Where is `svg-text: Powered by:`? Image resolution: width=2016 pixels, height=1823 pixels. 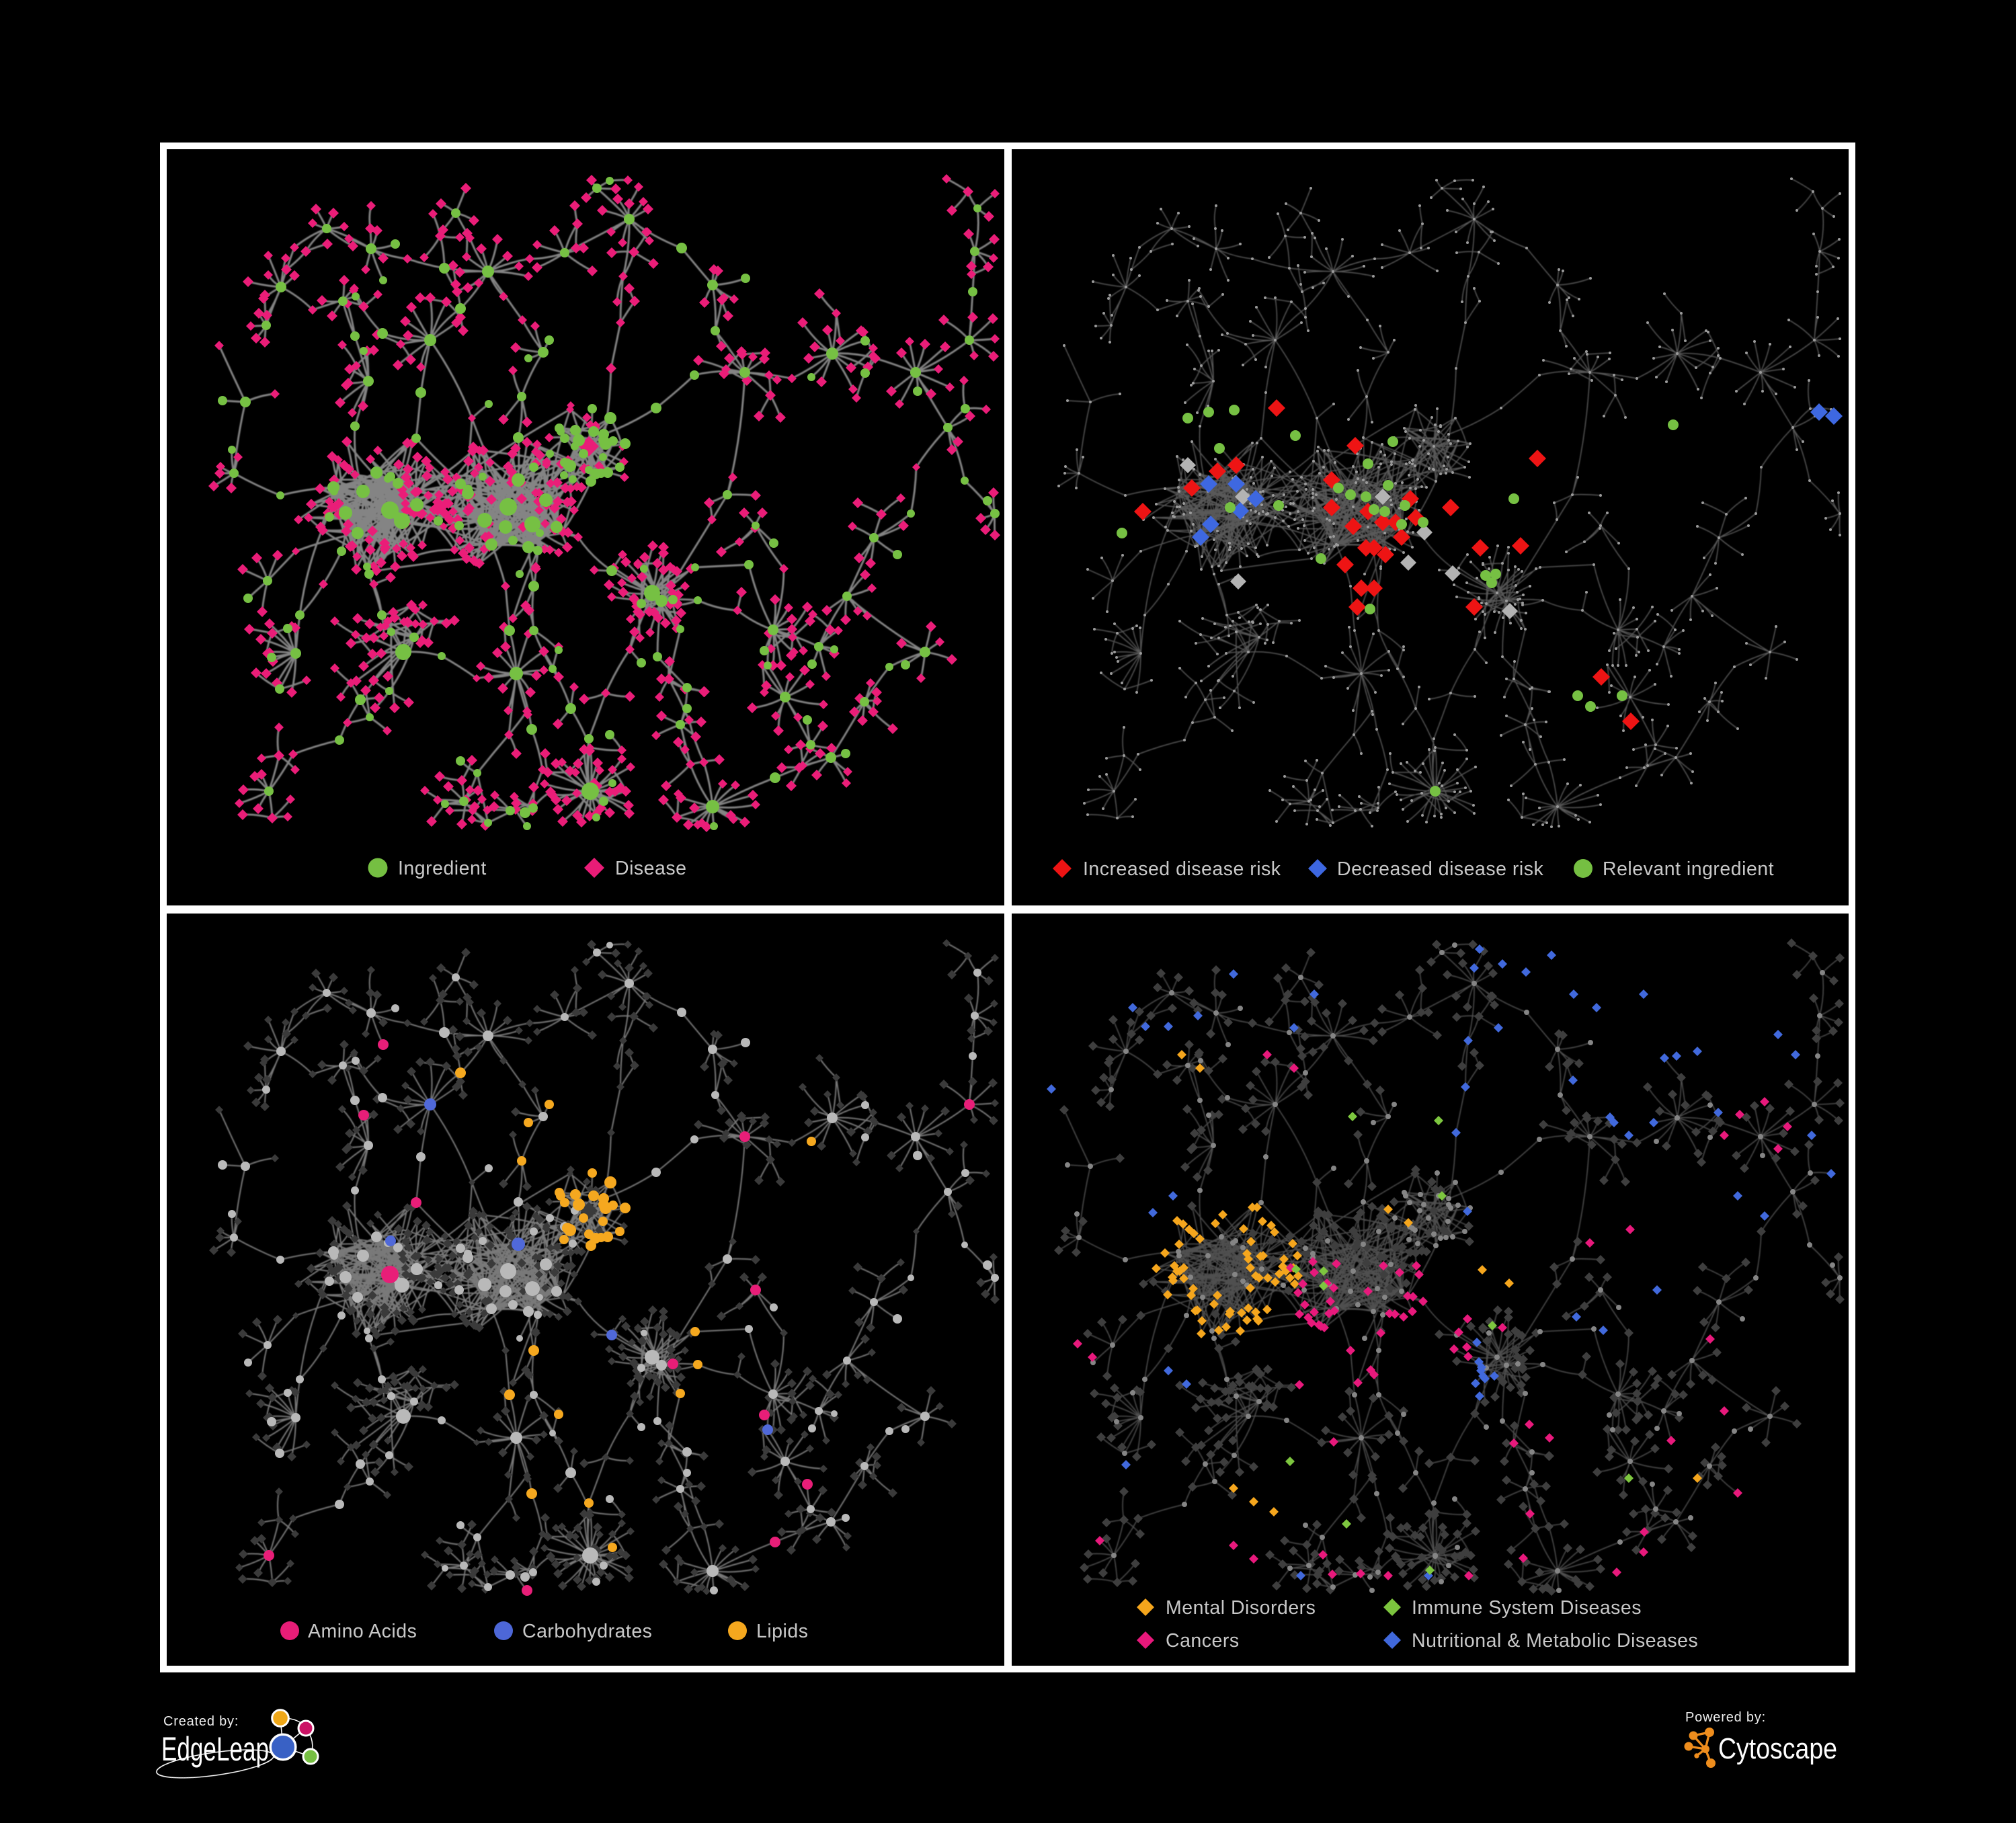 svg-text: Powered by: is located at coordinates (1725, 1718).